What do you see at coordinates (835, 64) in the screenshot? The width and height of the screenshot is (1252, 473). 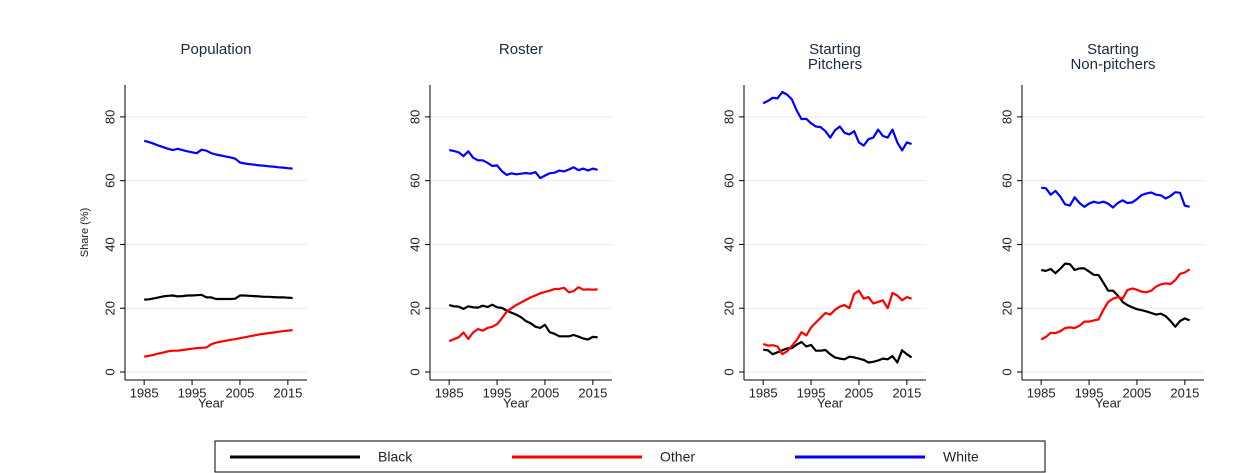 I see `chart-title: Pitchers` at bounding box center [835, 64].